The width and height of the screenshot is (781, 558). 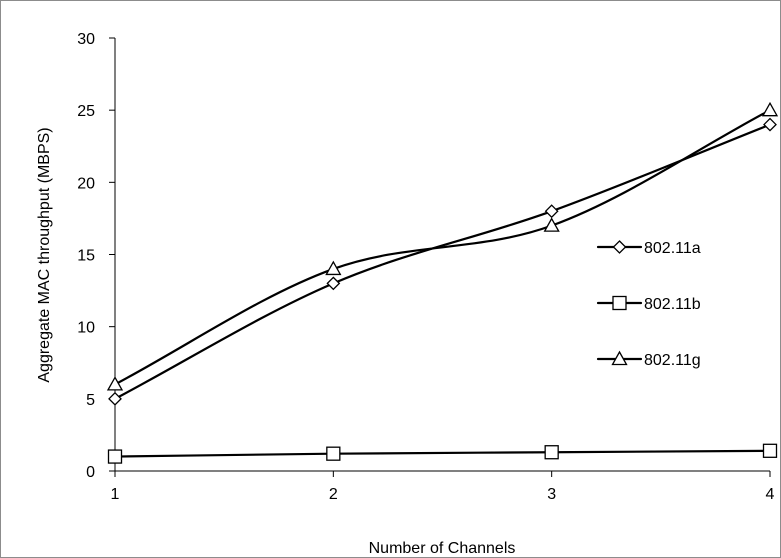 What do you see at coordinates (86, 256) in the screenshot?
I see `y-tick-label: 15` at bounding box center [86, 256].